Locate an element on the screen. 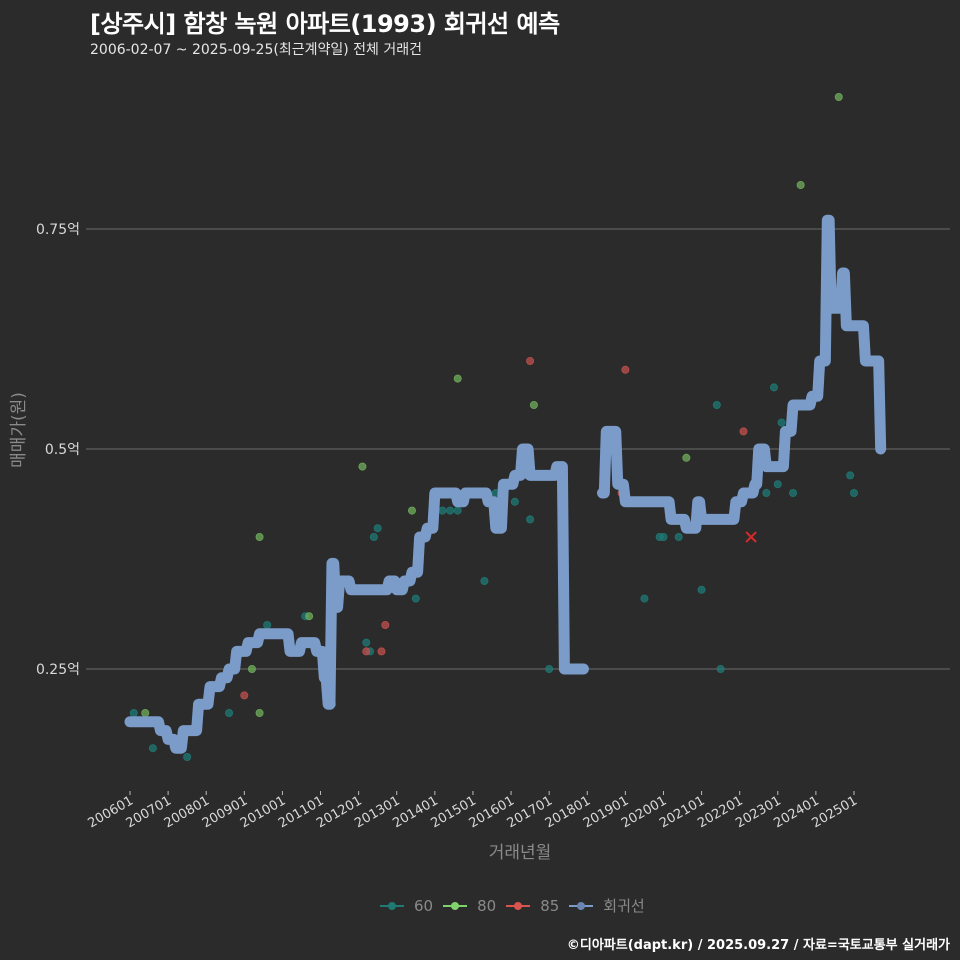  chart-subtitle: 2006-02-07 ~ 2025-09-25(최근계약일) 전체 거래건 is located at coordinates (256, 50).